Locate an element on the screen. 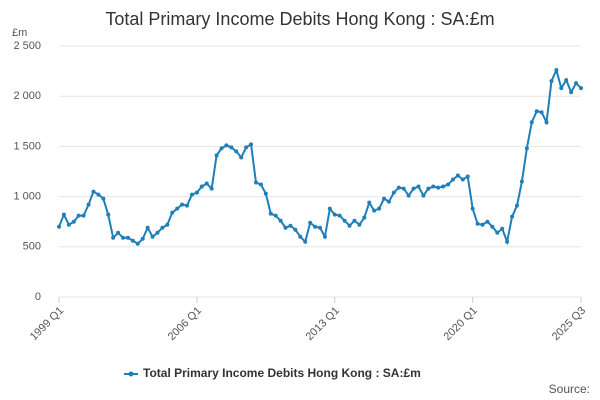 Image resolution: width=600 pixels, height=400 pixels. source: Source: is located at coordinates (569, 389).